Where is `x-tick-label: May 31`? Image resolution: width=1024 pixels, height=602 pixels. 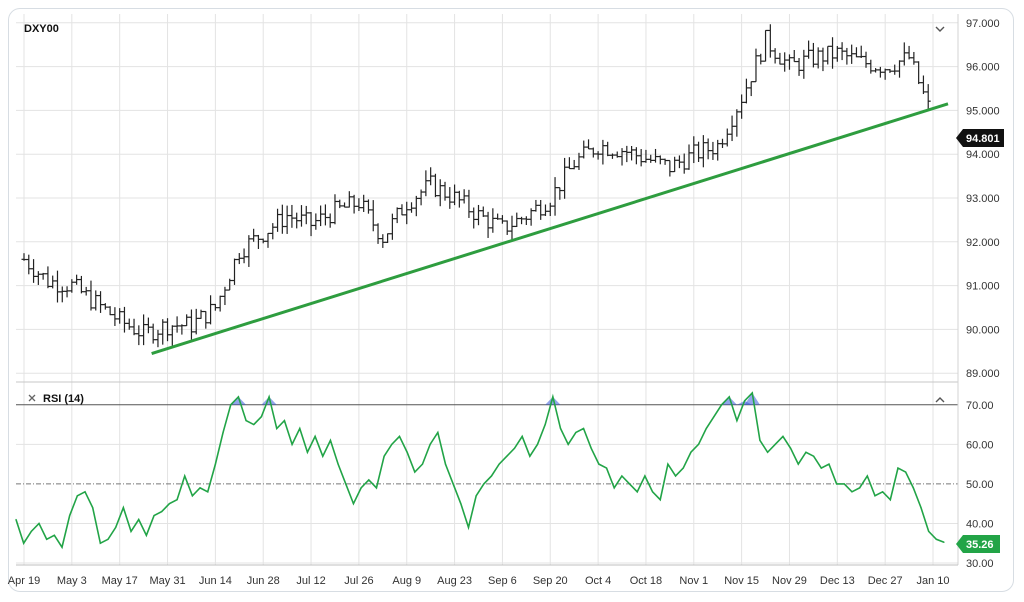
x-tick-label: May 31 is located at coordinates (167, 581).